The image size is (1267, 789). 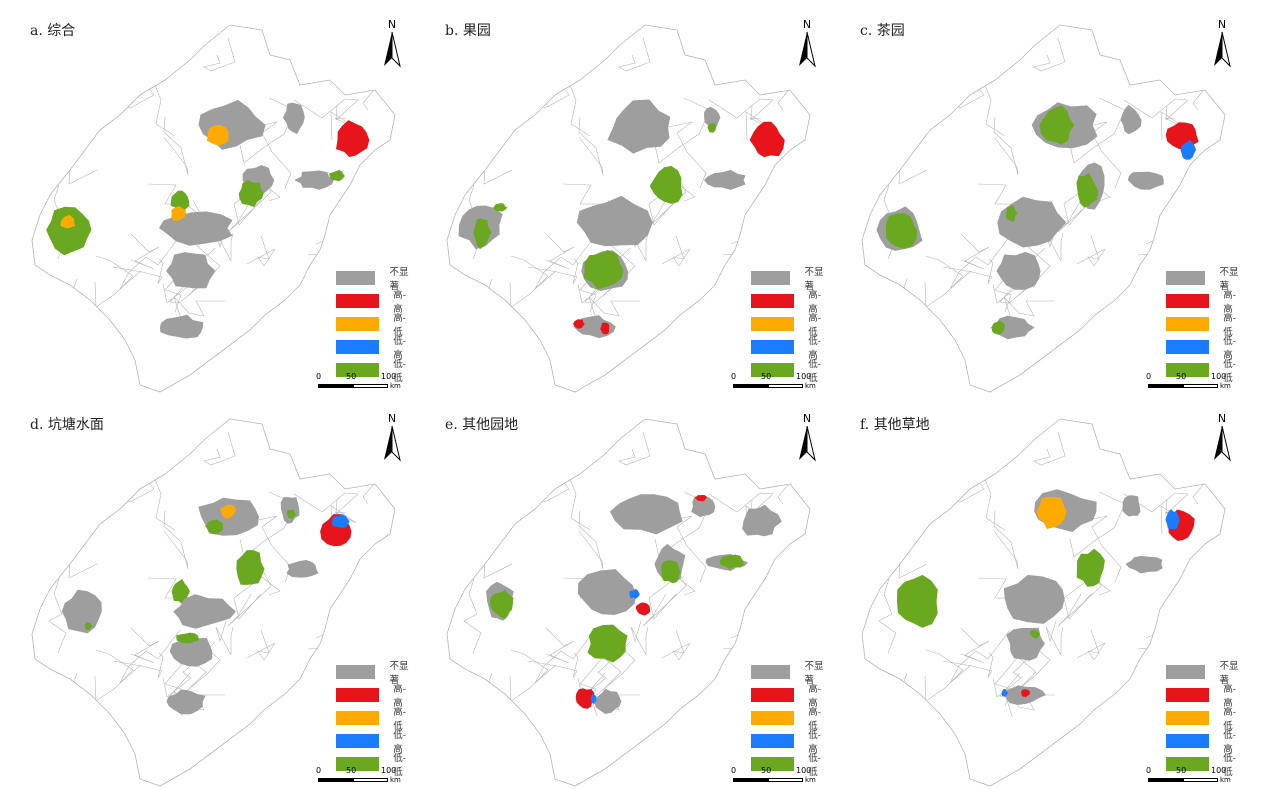 I want to click on panel-title: f. 其他草地, so click(x=895, y=425).